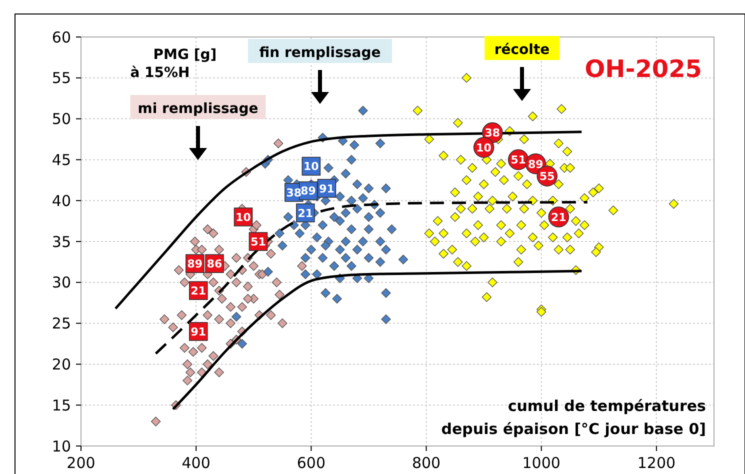  What do you see at coordinates (522, 50) in the screenshot?
I see `annotation: récolte` at bounding box center [522, 50].